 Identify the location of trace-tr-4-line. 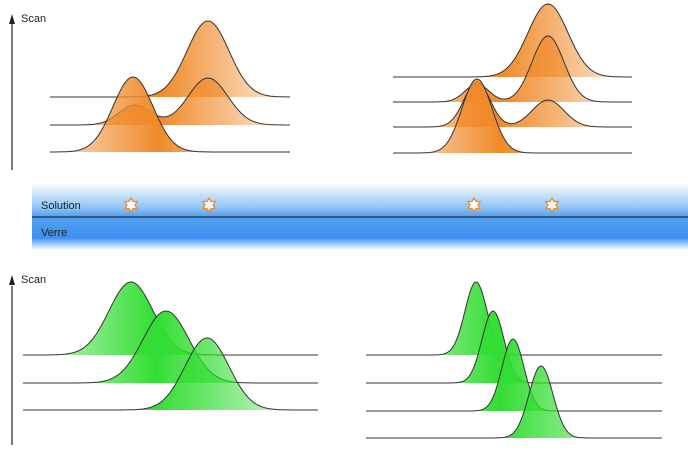
(512, 116).